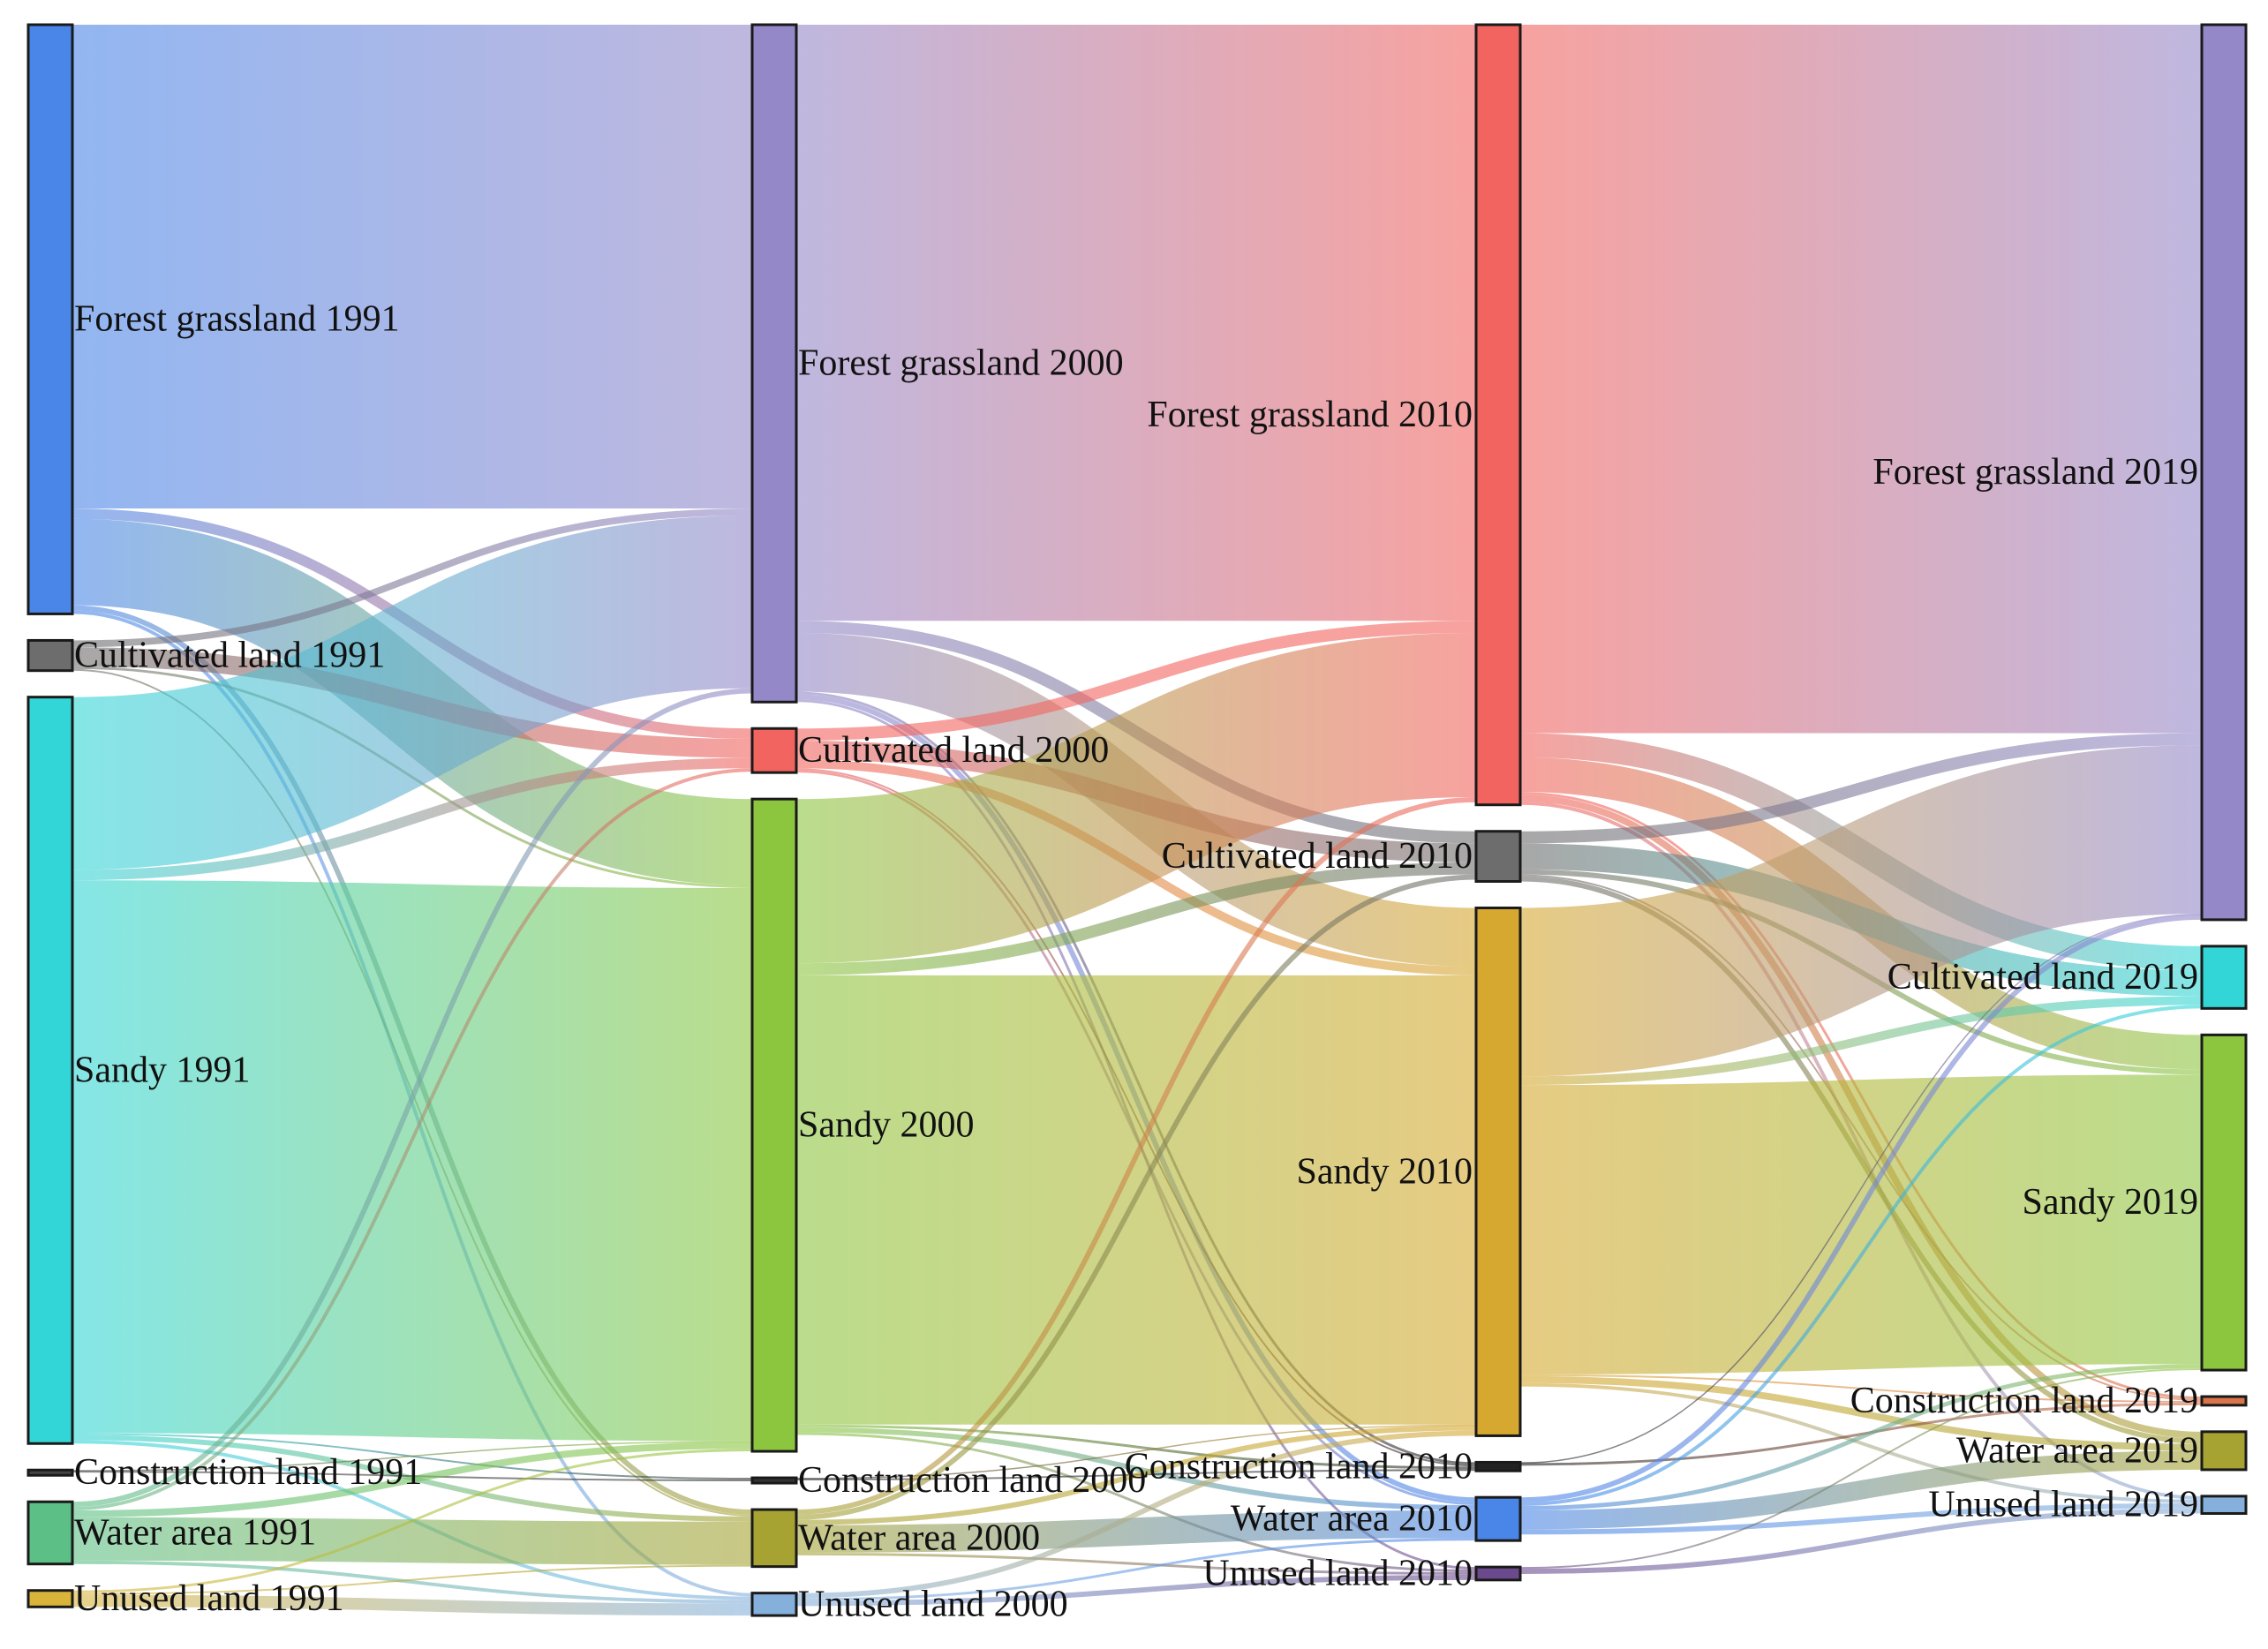  What do you see at coordinates (1861, 1224) in the screenshot?
I see `link-sd2010-to-sd2019` at bounding box center [1861, 1224].